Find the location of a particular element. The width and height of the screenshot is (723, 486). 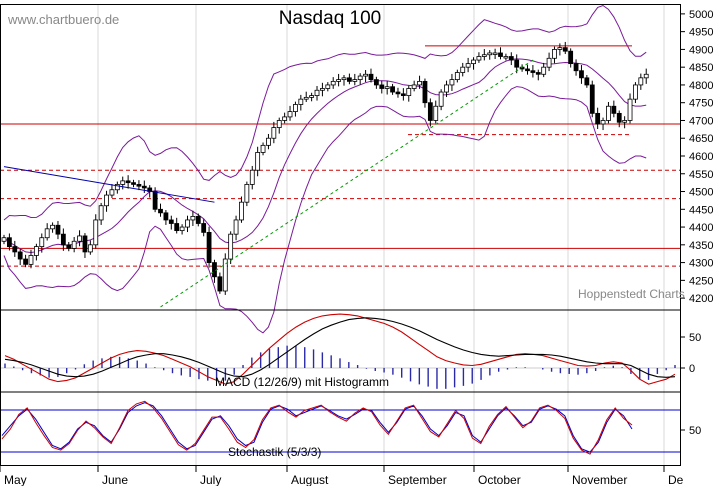

chart-title: Nasdaq 100 is located at coordinates (330, 18).